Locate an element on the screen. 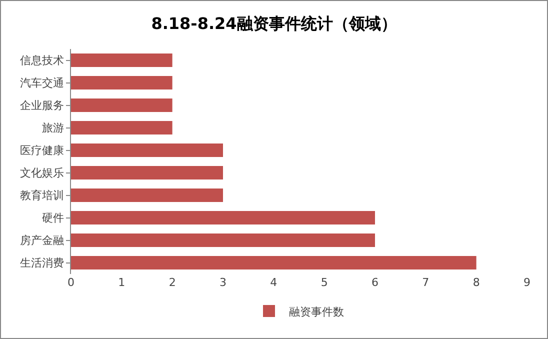 The image size is (548, 339). x-tick-label: 0 is located at coordinates (71, 282).